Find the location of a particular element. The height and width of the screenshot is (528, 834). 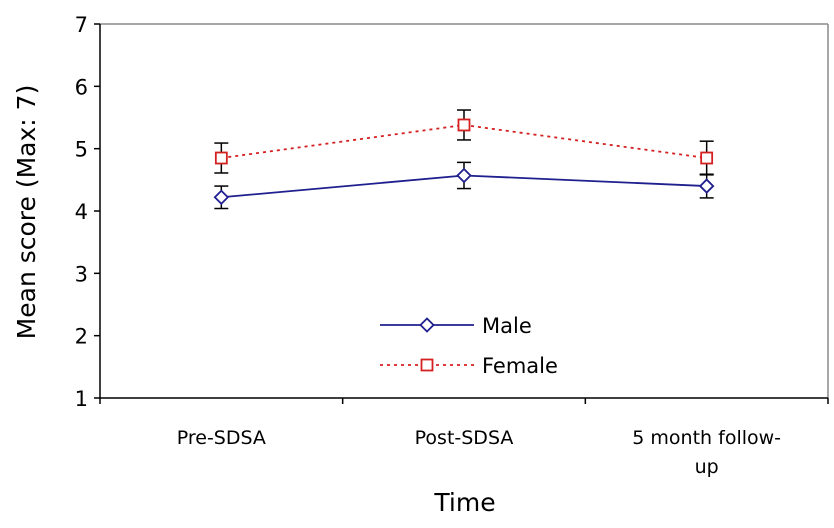

legend-label-female: Female is located at coordinates (520, 366).